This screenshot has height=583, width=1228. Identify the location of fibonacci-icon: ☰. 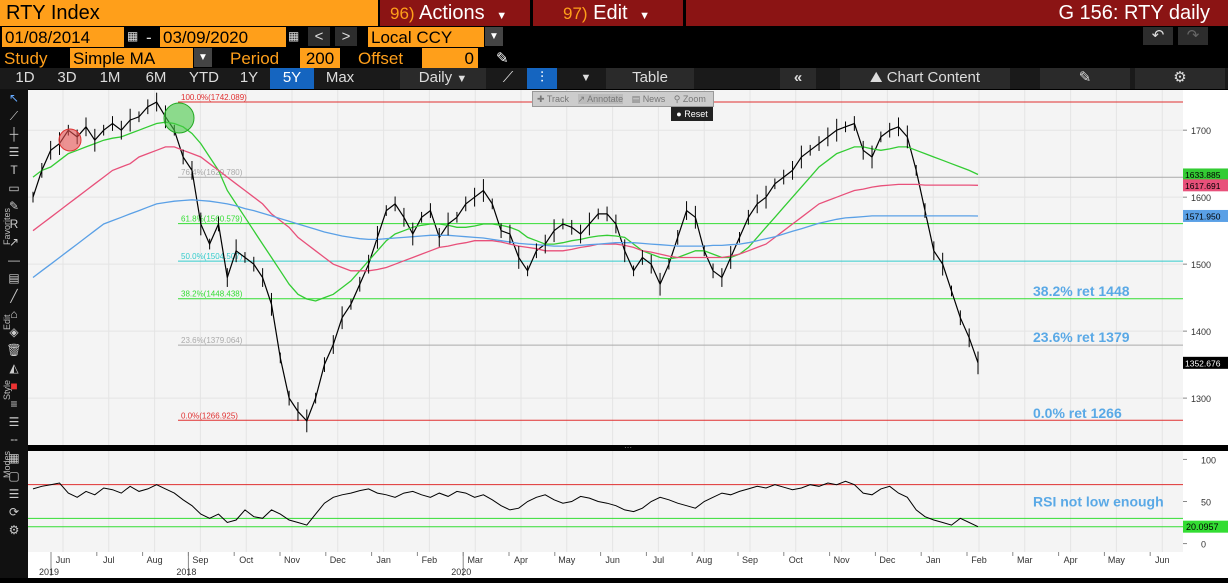
(14, 152).